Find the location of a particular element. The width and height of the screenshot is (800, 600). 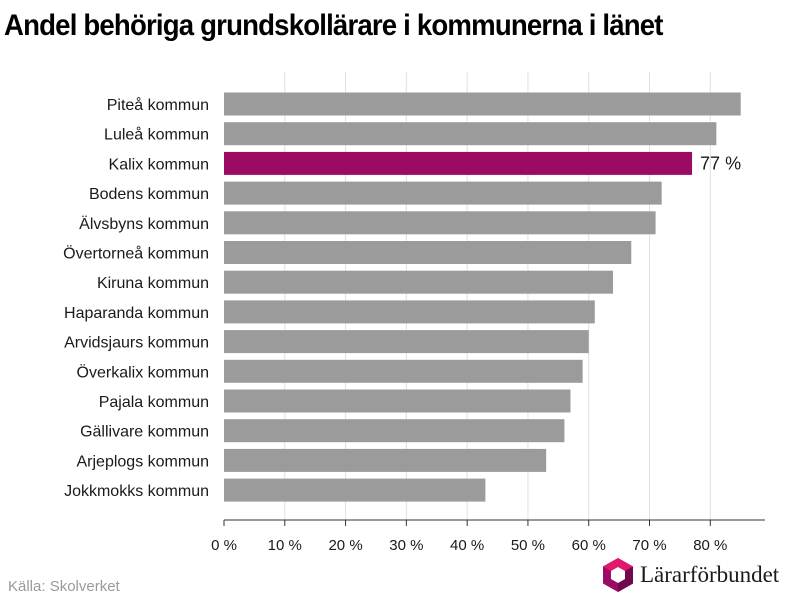

category-label: Överkalix kommun is located at coordinates (143, 372).